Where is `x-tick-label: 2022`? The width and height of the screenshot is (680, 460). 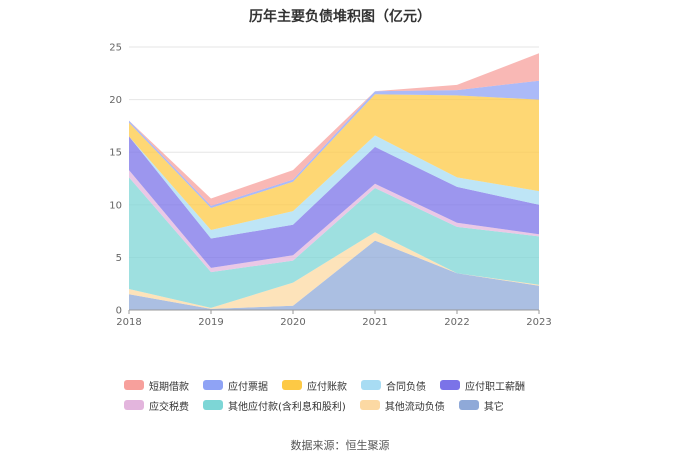 x-tick-label: 2022 is located at coordinates (456, 322).